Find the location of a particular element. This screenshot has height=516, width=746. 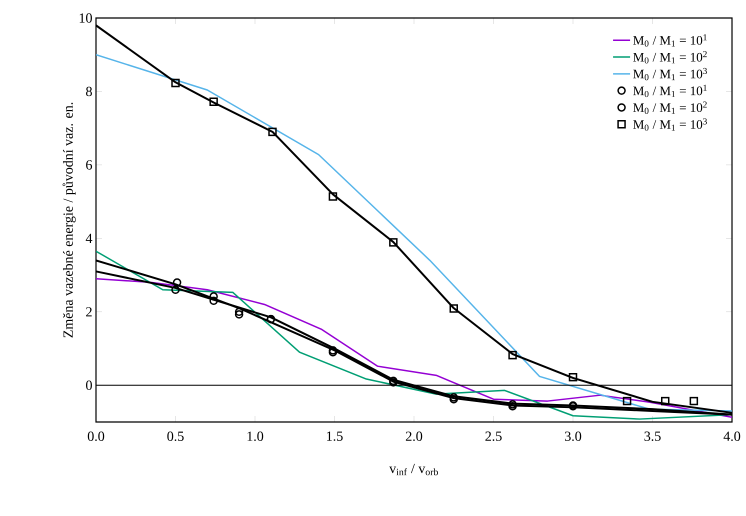

y-tick-label: 0 is located at coordinates (89, 385).